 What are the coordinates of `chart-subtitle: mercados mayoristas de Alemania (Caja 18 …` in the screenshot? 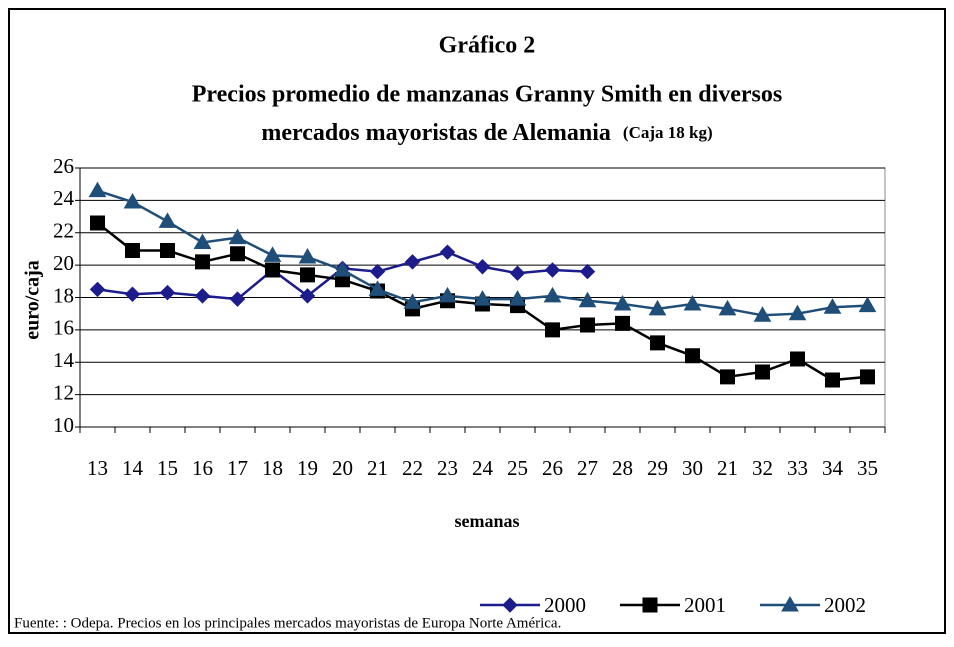 It's located at (486, 133).